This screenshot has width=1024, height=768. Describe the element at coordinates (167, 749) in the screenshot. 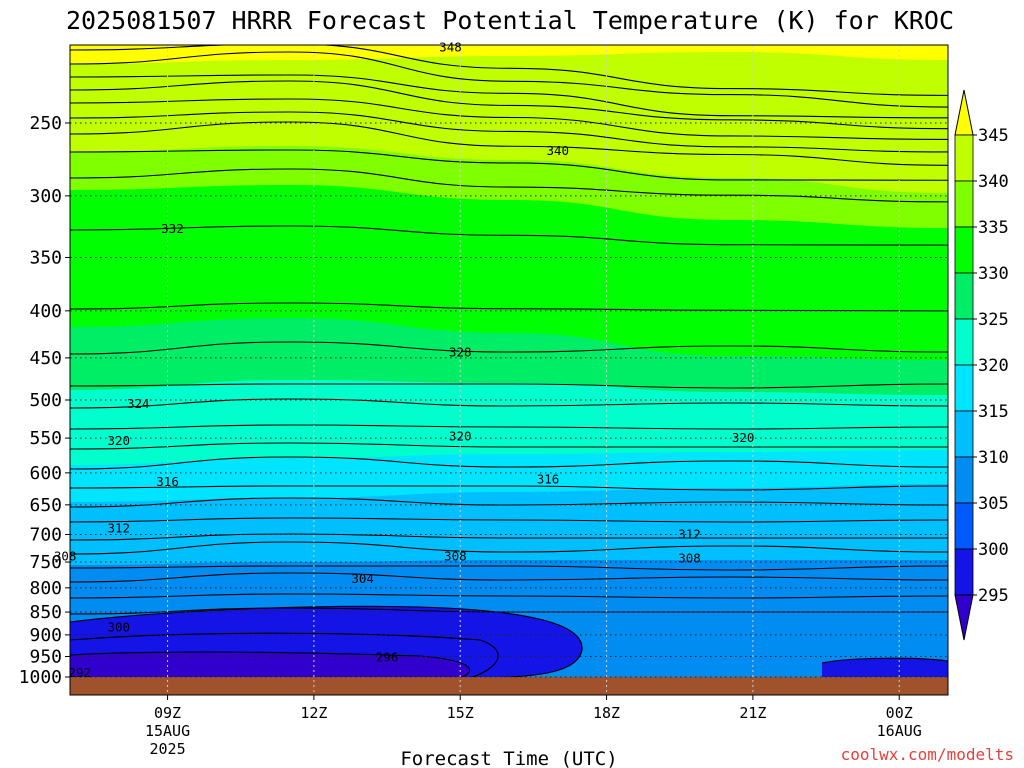

I see `x-tick-year: 2025` at that location.